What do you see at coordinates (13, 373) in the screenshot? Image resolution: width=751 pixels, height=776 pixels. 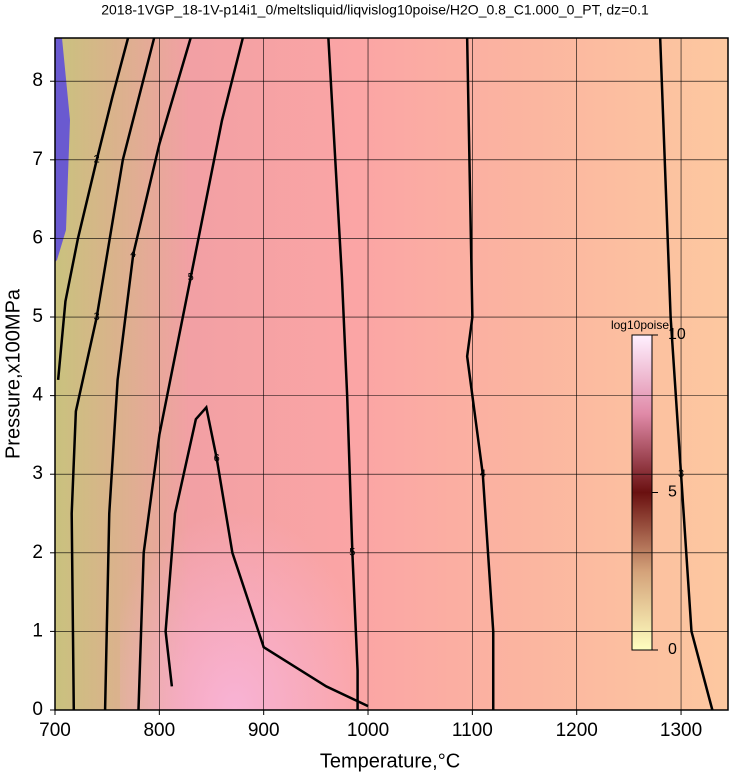 I see `y-axis-label: Pressure,x100MPa` at bounding box center [13, 373].